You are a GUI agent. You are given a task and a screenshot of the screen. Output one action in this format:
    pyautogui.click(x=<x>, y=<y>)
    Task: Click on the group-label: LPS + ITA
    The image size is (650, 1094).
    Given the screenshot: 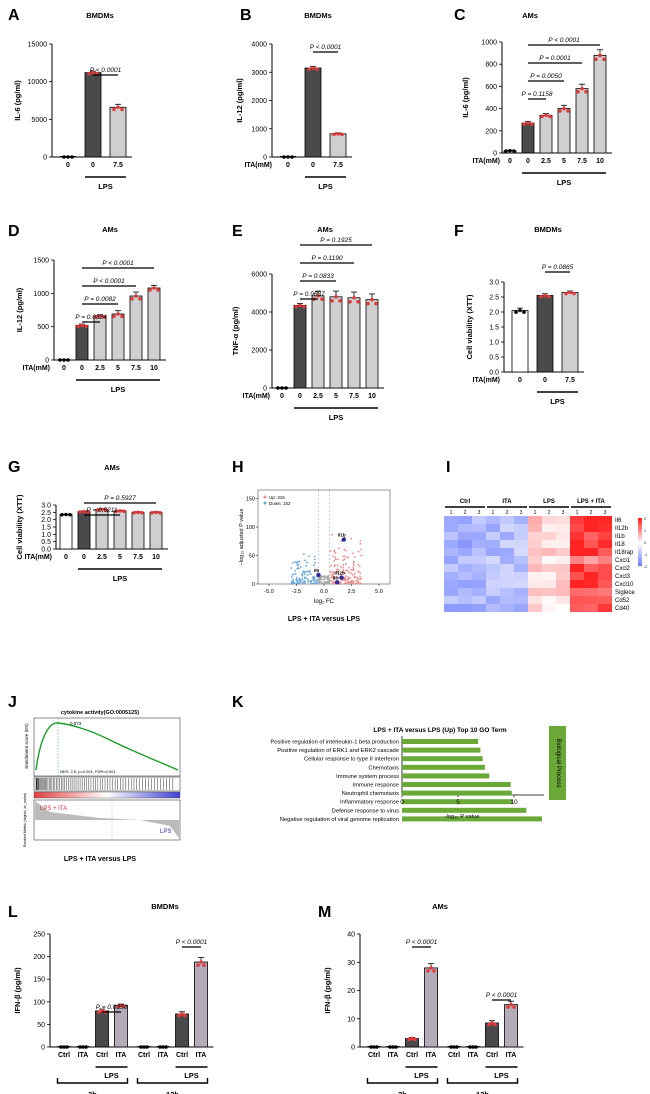 What is the action you would take?
    pyautogui.click(x=591, y=502)
    